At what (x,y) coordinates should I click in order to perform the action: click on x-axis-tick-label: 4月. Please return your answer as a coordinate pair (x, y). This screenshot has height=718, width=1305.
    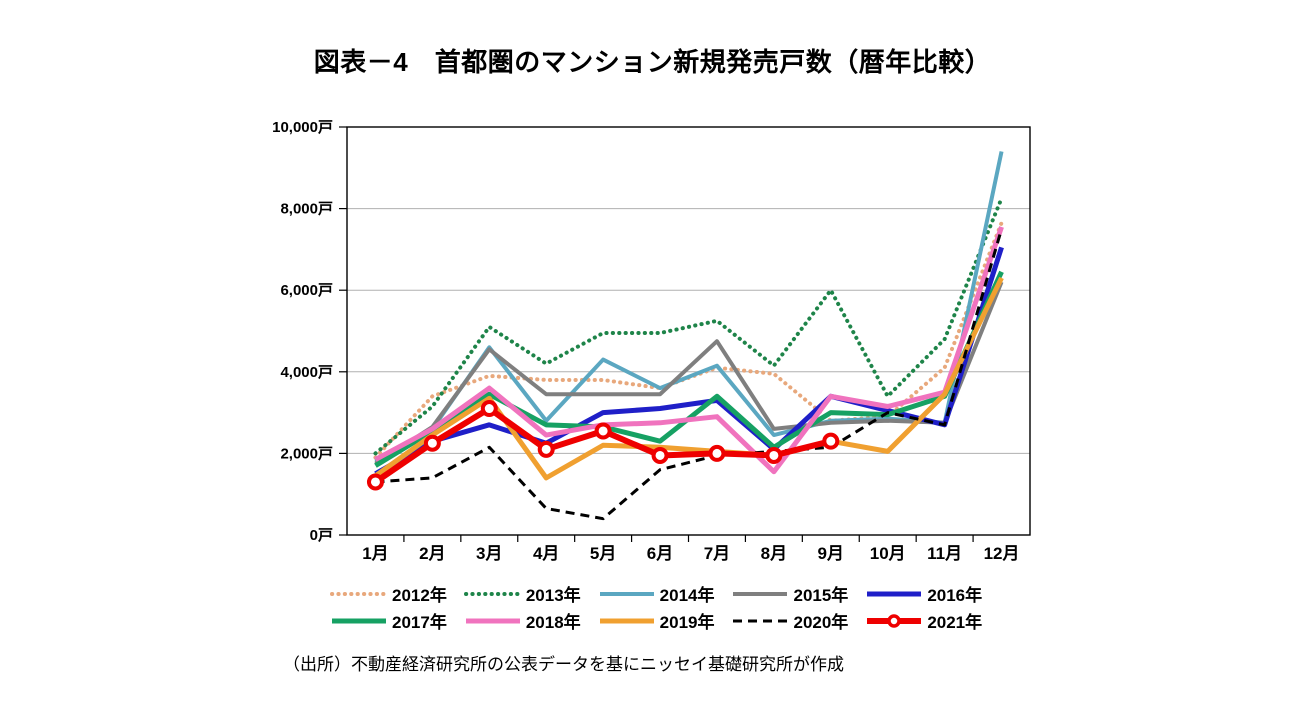
    Looking at the image, I should click on (546, 553).